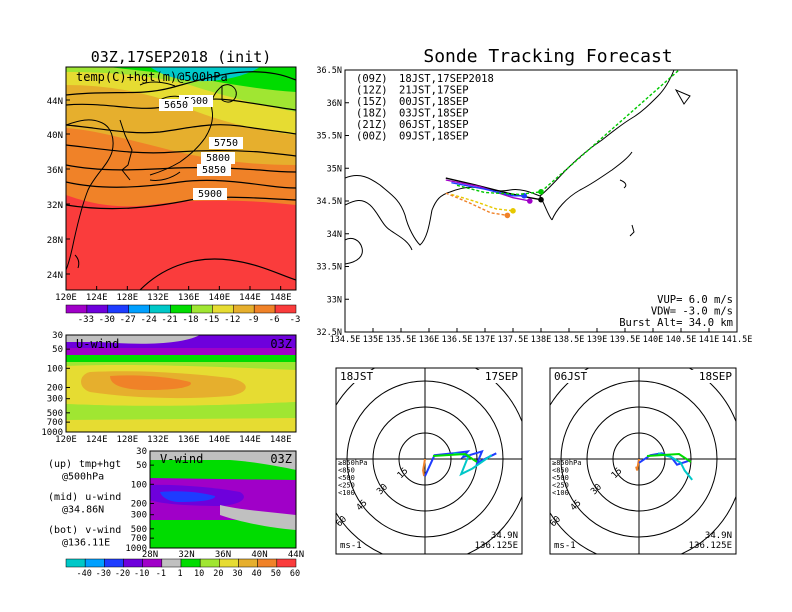  What do you see at coordinates (232, 320) in the screenshot?
I see `temp-scale-label: -12` at bounding box center [232, 320].